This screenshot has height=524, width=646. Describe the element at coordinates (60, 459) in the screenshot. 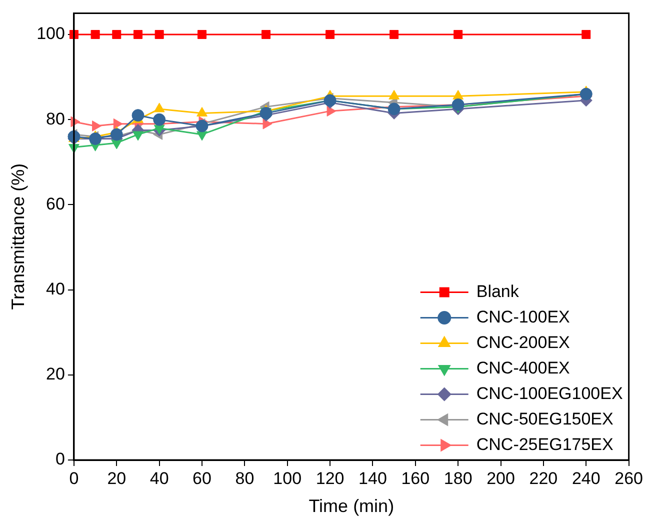

I see `y-tick-label: 0` at that location.